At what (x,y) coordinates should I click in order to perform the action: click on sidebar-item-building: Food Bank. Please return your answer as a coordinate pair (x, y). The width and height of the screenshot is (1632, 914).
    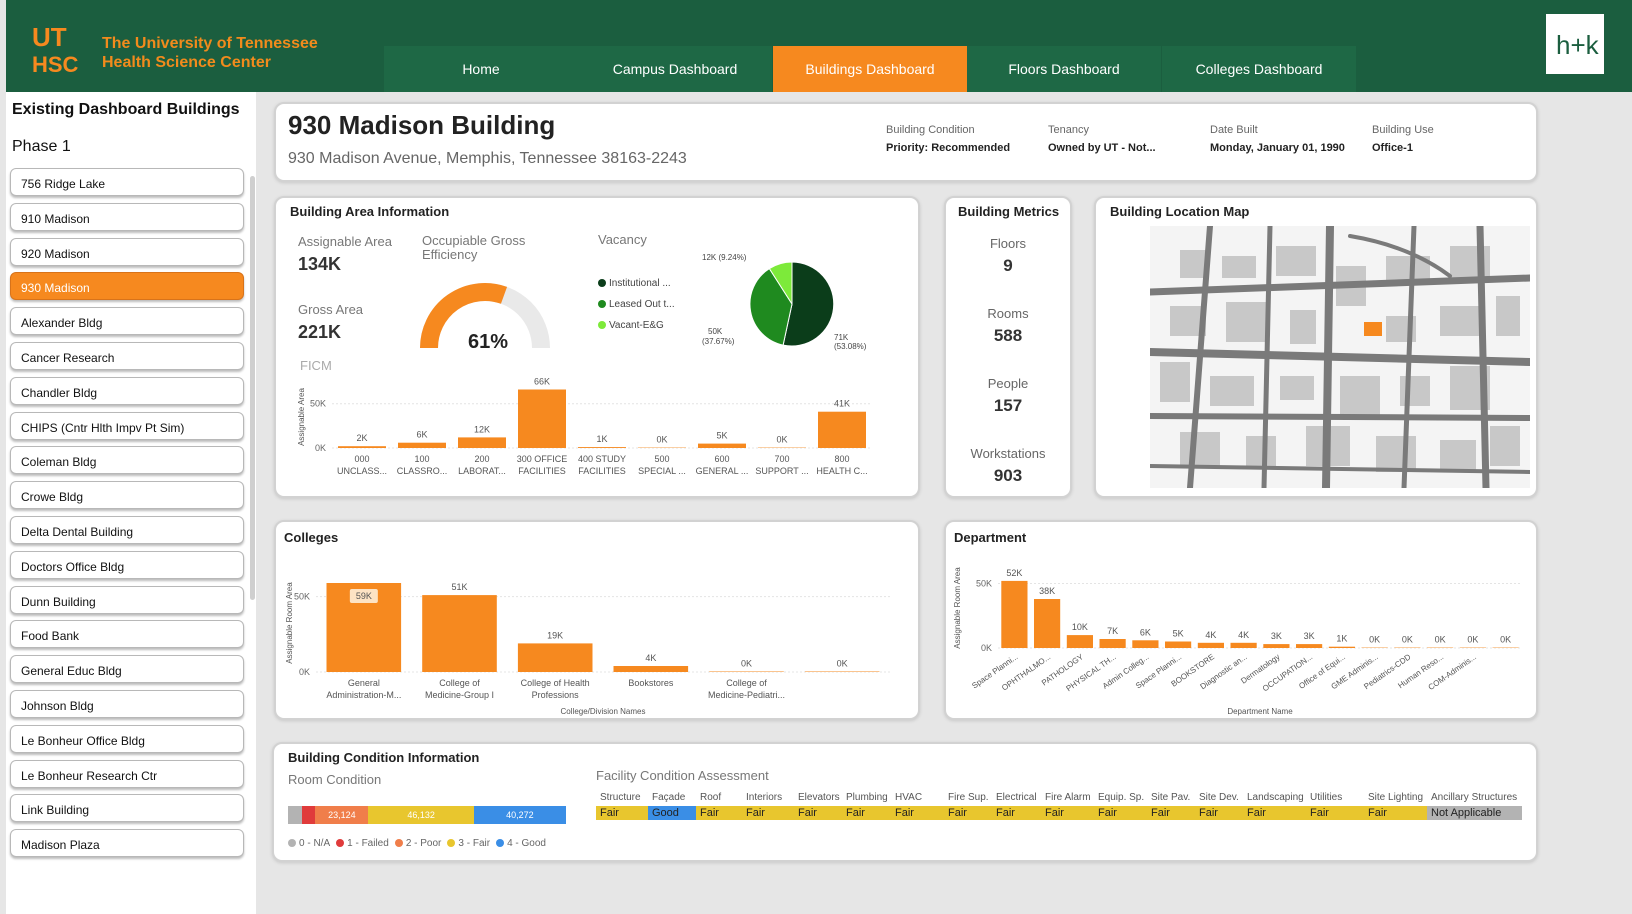
    Looking at the image, I should click on (127, 634).